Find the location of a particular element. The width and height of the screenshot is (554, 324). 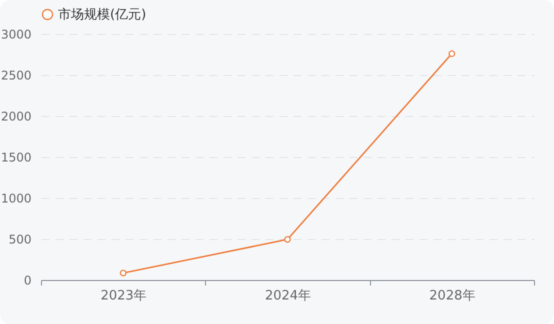

y-tick-label: 500 is located at coordinates (20, 239).